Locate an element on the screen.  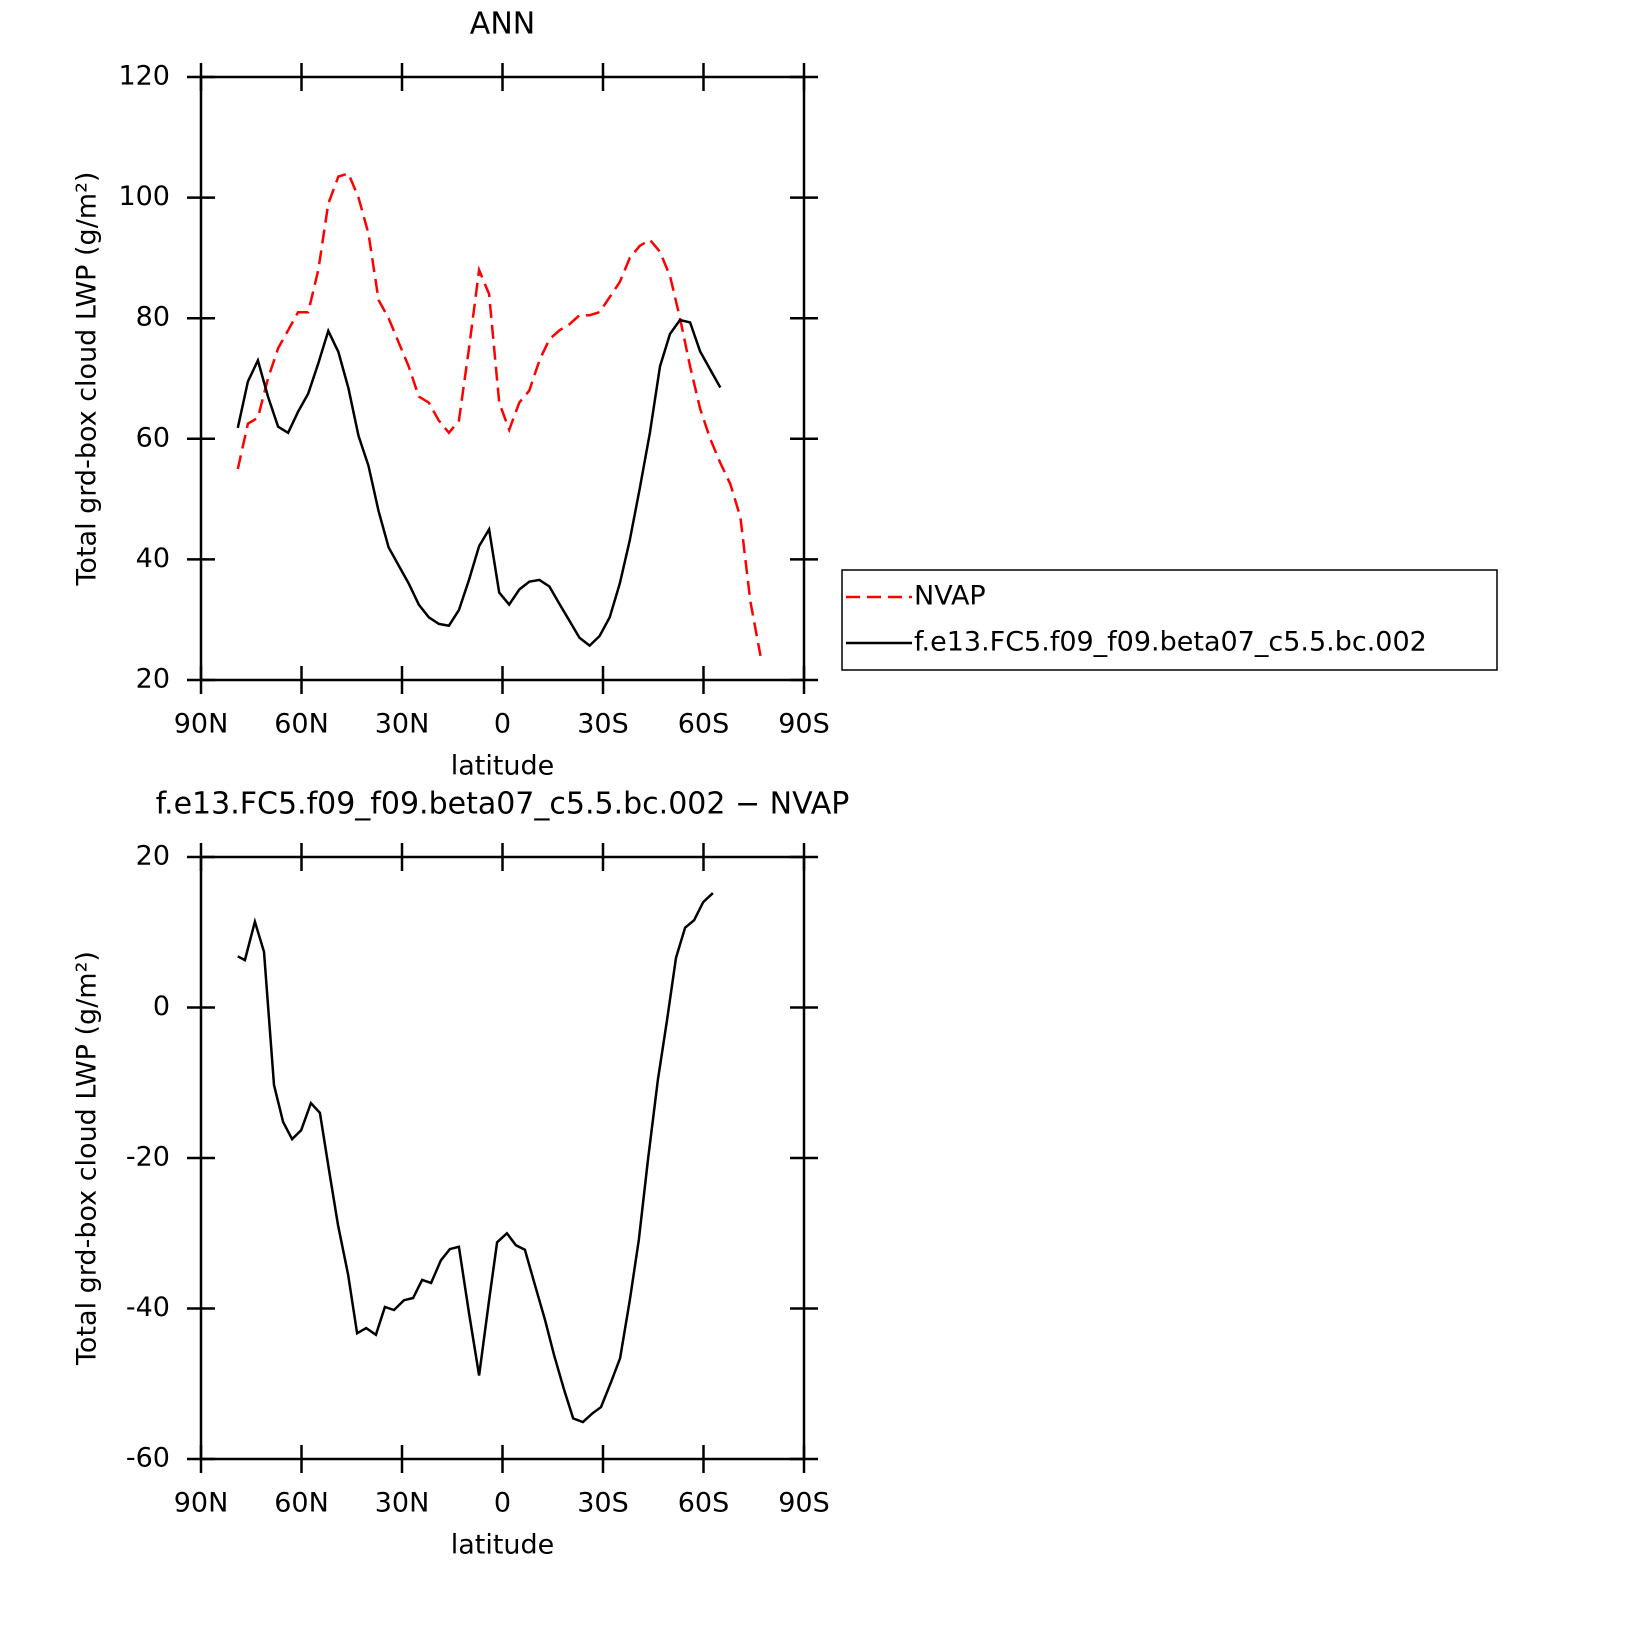
y-tick-label: -20 is located at coordinates (148, 1157).